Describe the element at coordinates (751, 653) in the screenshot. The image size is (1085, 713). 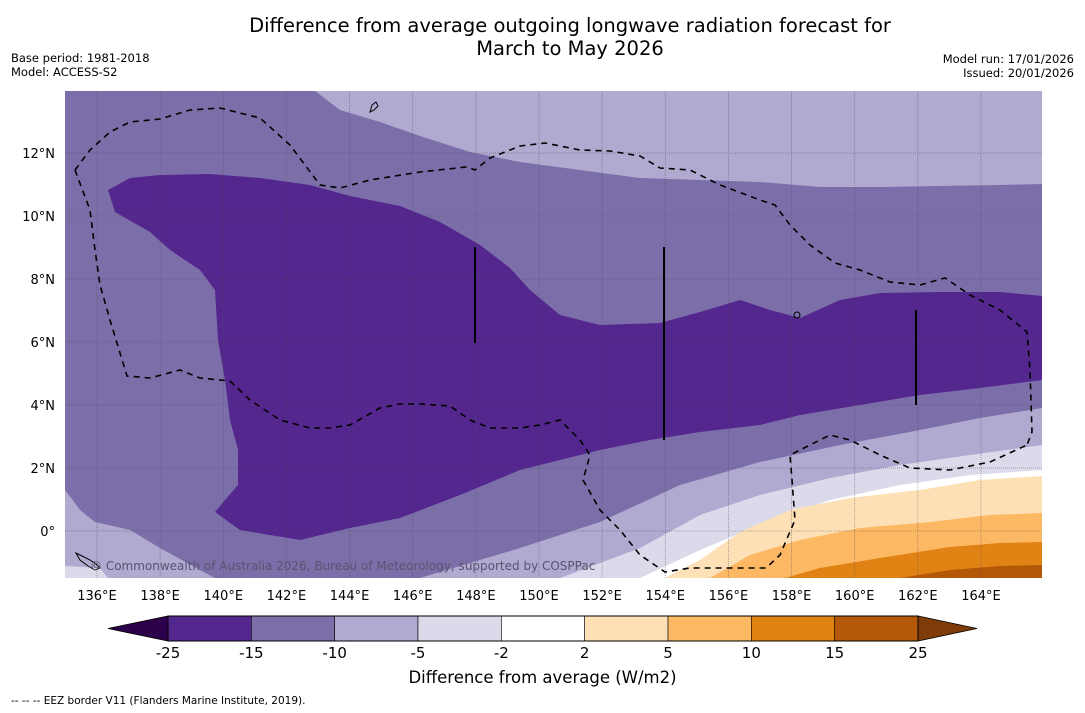
I see `colorbar-tick-label: 10` at that location.